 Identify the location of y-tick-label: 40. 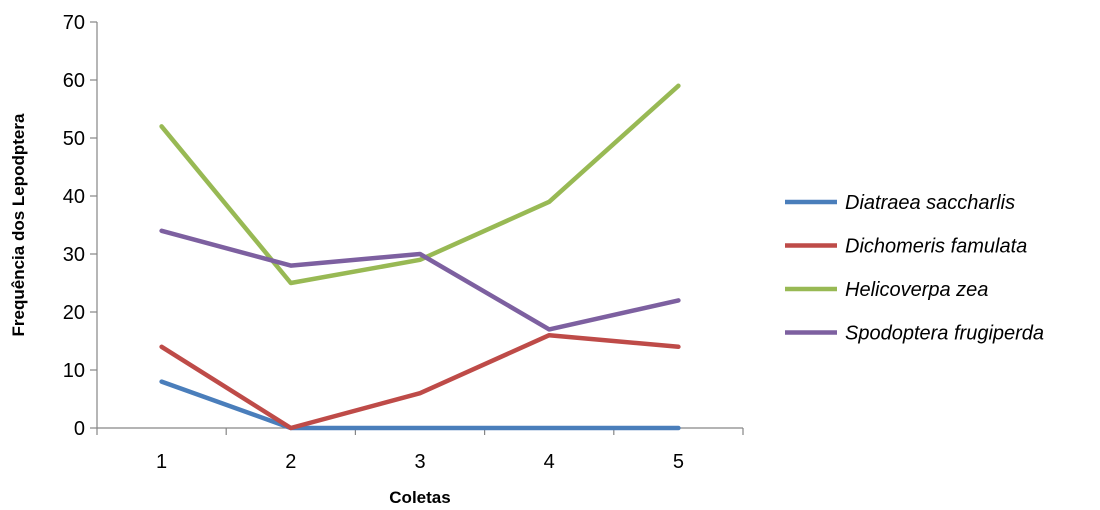
(74, 197).